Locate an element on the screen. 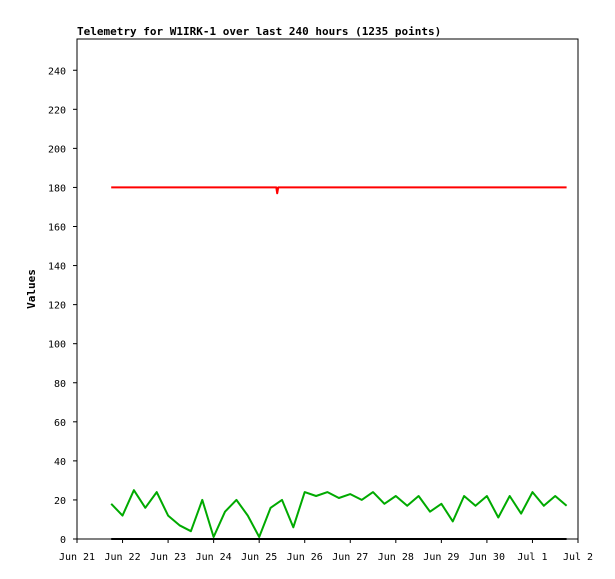 The image size is (615, 579). y-axis-ticks: 0 20 40 60 80 100 120 140 160 180 200 220 240 is located at coordinates (62, 306).